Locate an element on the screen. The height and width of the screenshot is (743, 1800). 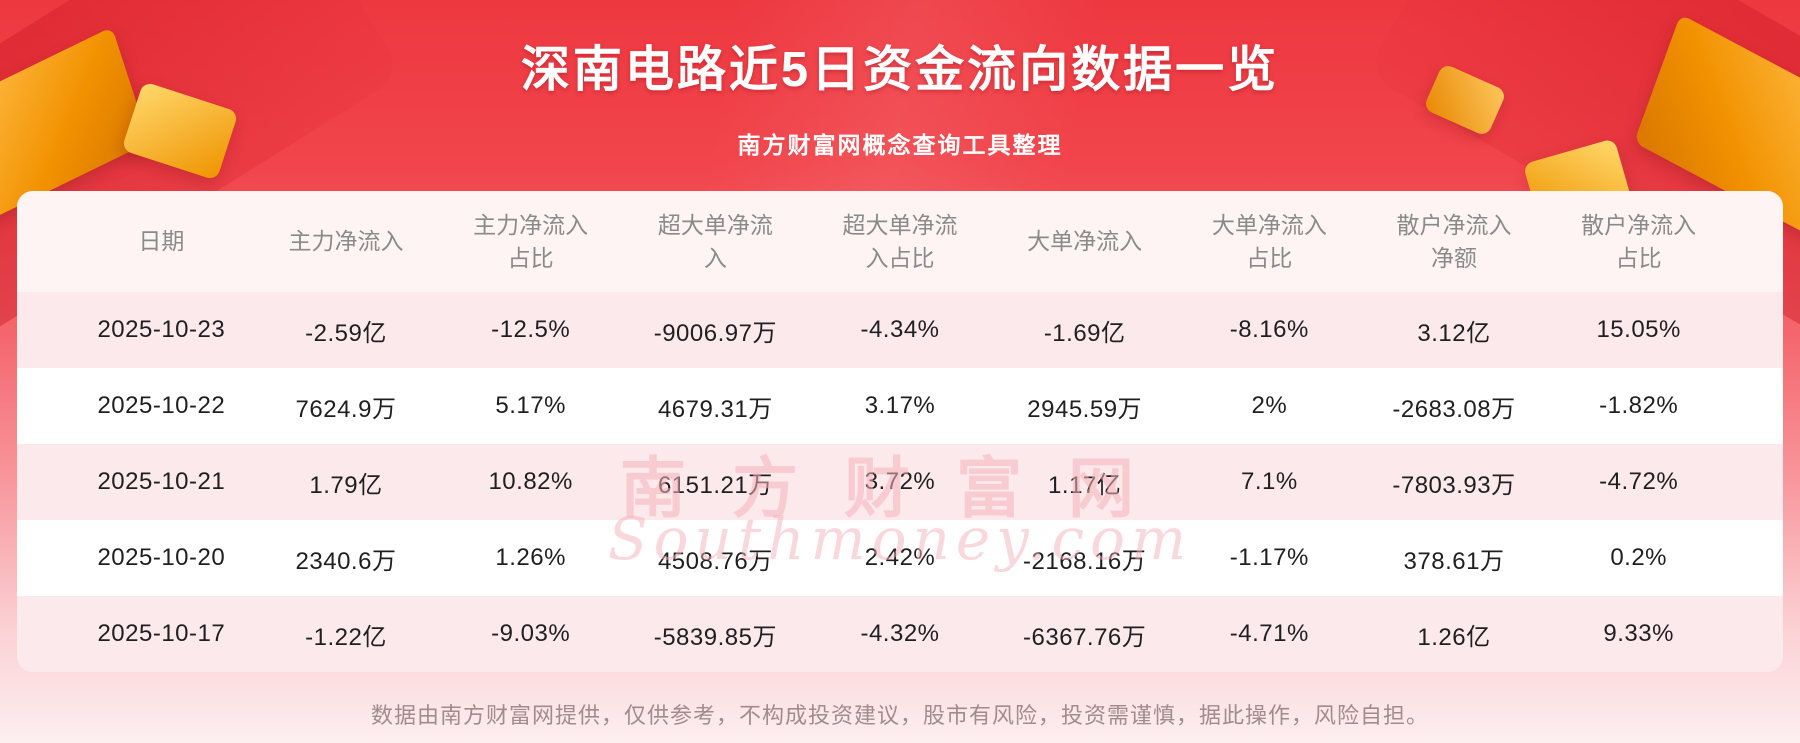
table-cell: -2.59亿 is located at coordinates (346, 333).